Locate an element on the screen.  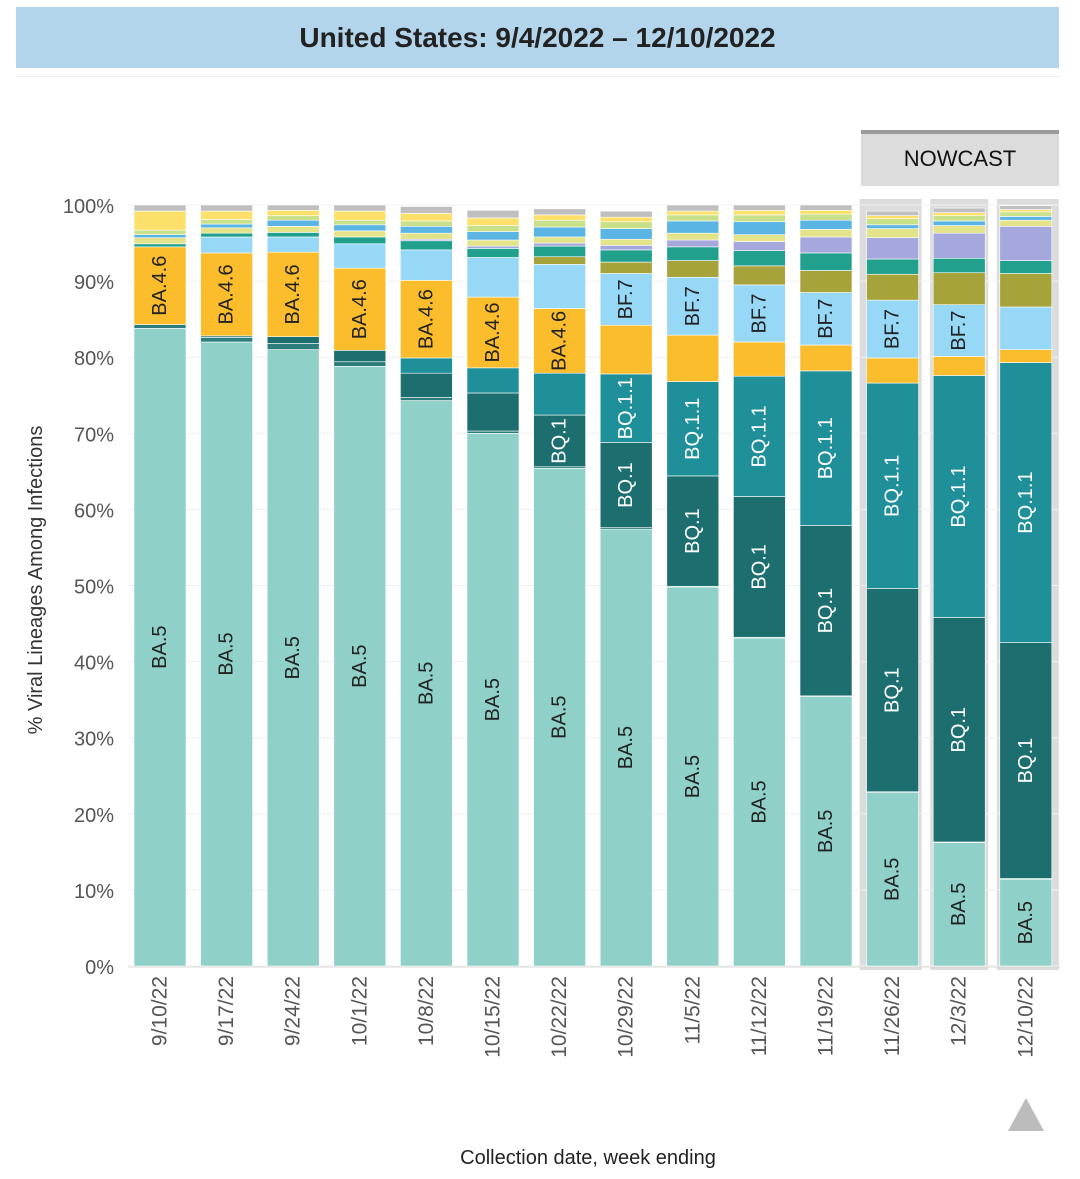
y-tick-label: 100% is located at coordinates (88, 207).